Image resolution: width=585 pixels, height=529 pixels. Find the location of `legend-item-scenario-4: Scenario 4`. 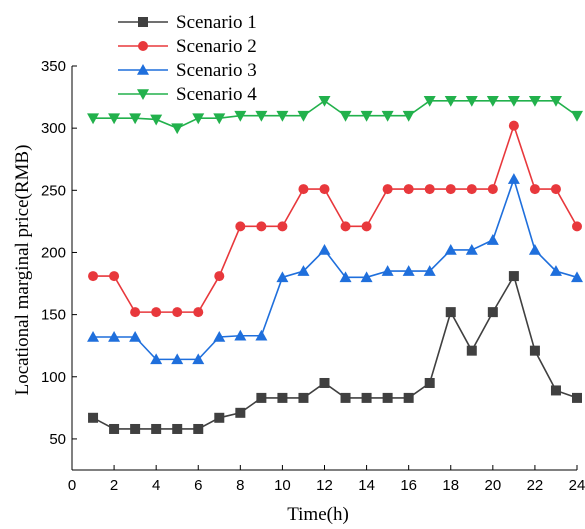

legend-item-scenario-4: Scenario 4 is located at coordinates (187, 94).